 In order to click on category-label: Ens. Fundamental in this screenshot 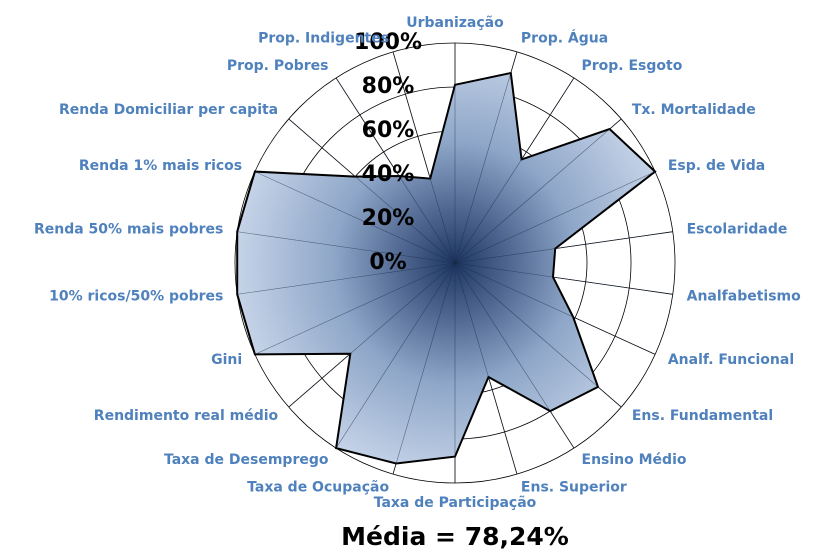, I will do `click(702, 416)`.